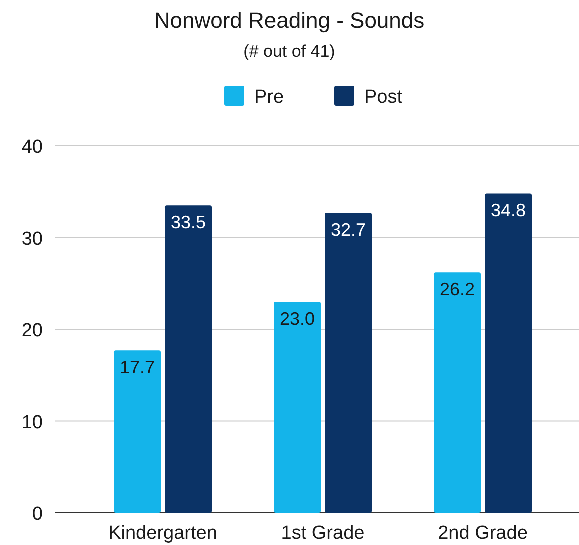  What do you see at coordinates (163, 533) in the screenshot?
I see `x-tick-label: Kindergarten` at bounding box center [163, 533].